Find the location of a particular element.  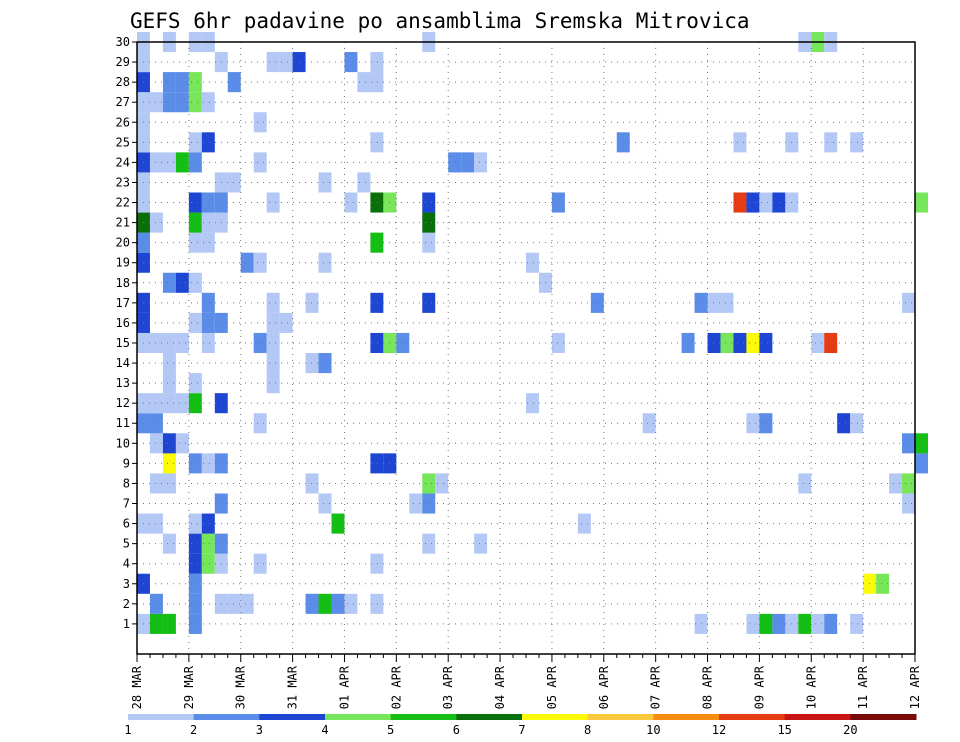

y-tick-label: 3 is located at coordinates (126, 584).